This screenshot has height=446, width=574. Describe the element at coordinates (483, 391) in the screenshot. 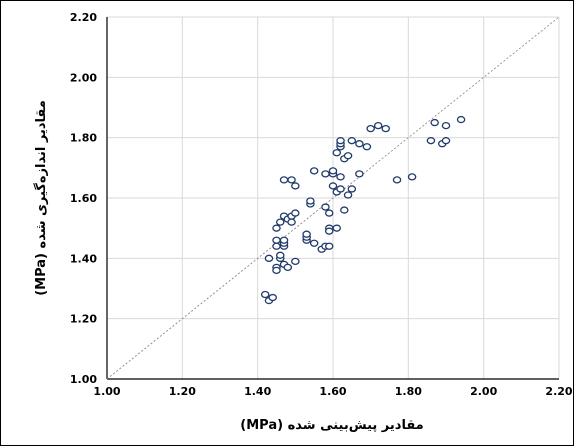

I see `x-tick-label: 2.00` at that location.